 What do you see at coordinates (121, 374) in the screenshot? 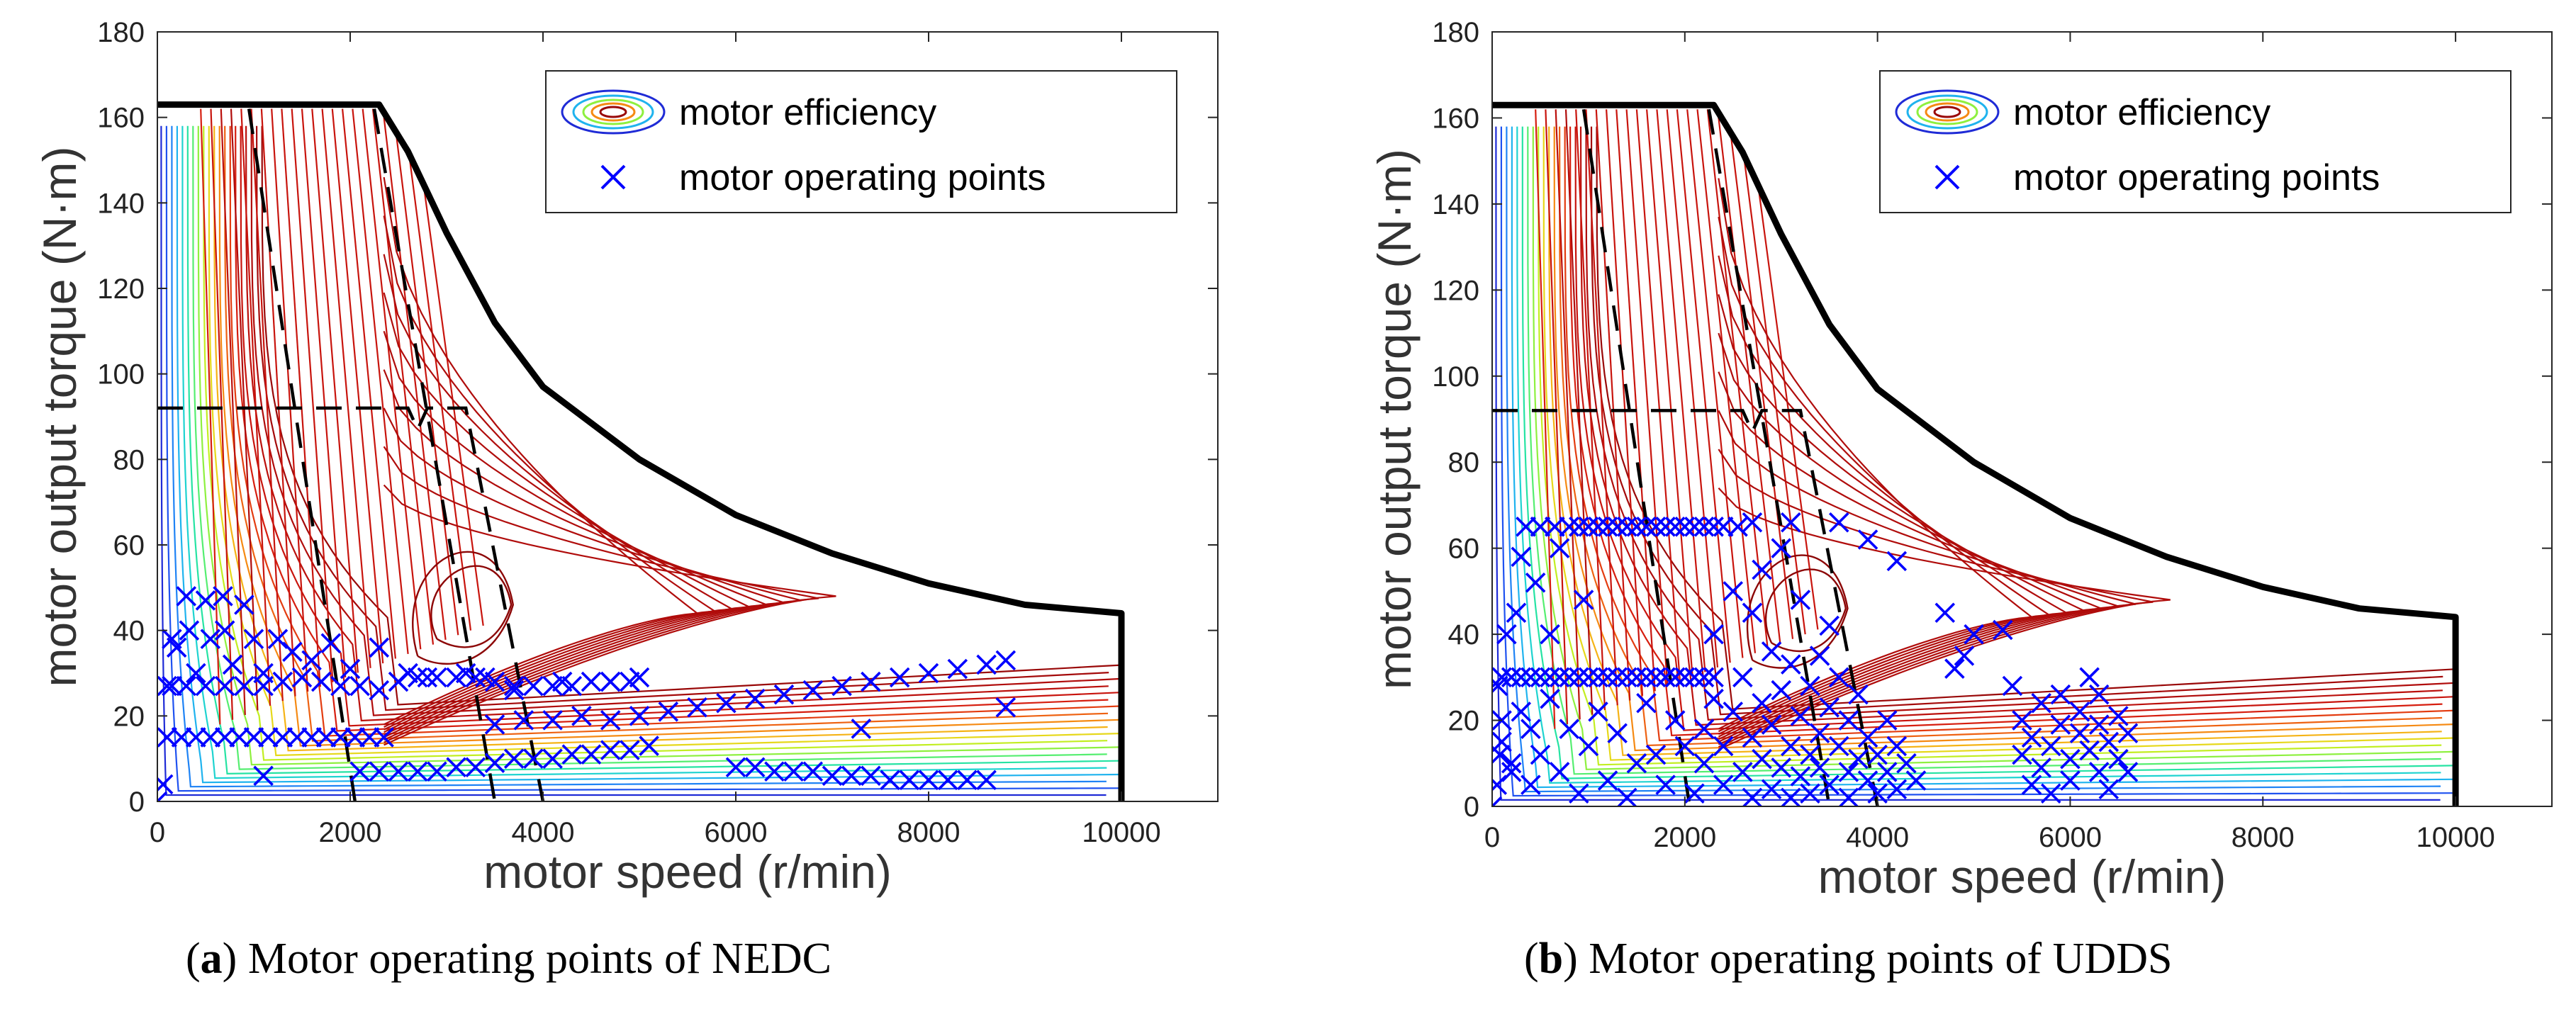
I see `y-tick-label: 100` at bounding box center [121, 374].